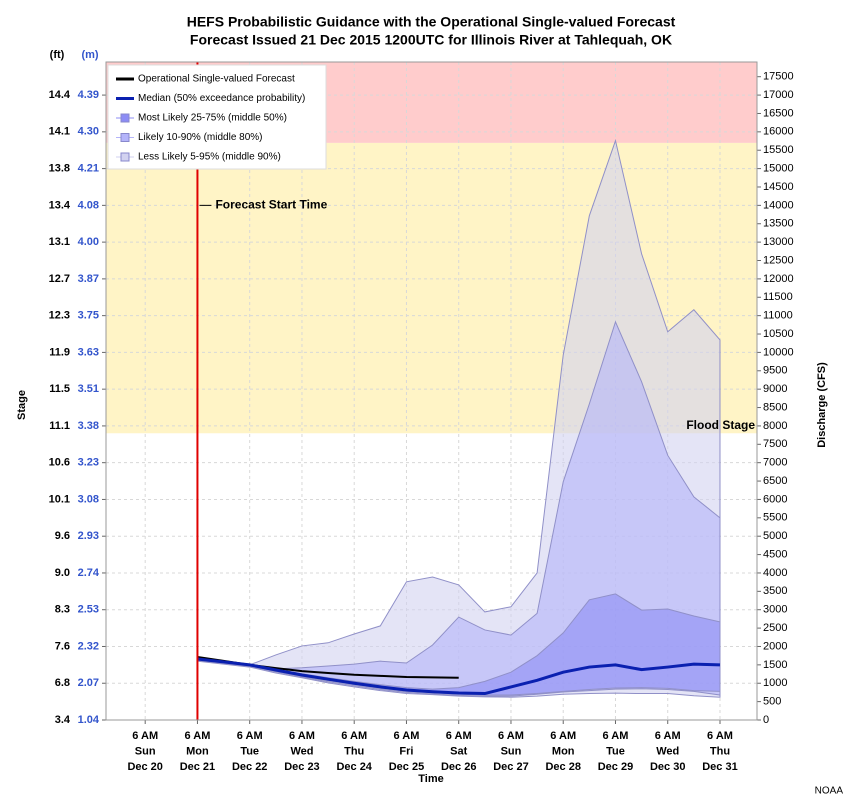 The height and width of the screenshot is (805, 850). What do you see at coordinates (88, 610) in the screenshot?
I see `y-tick-label-m: 2.53` at bounding box center [88, 610].